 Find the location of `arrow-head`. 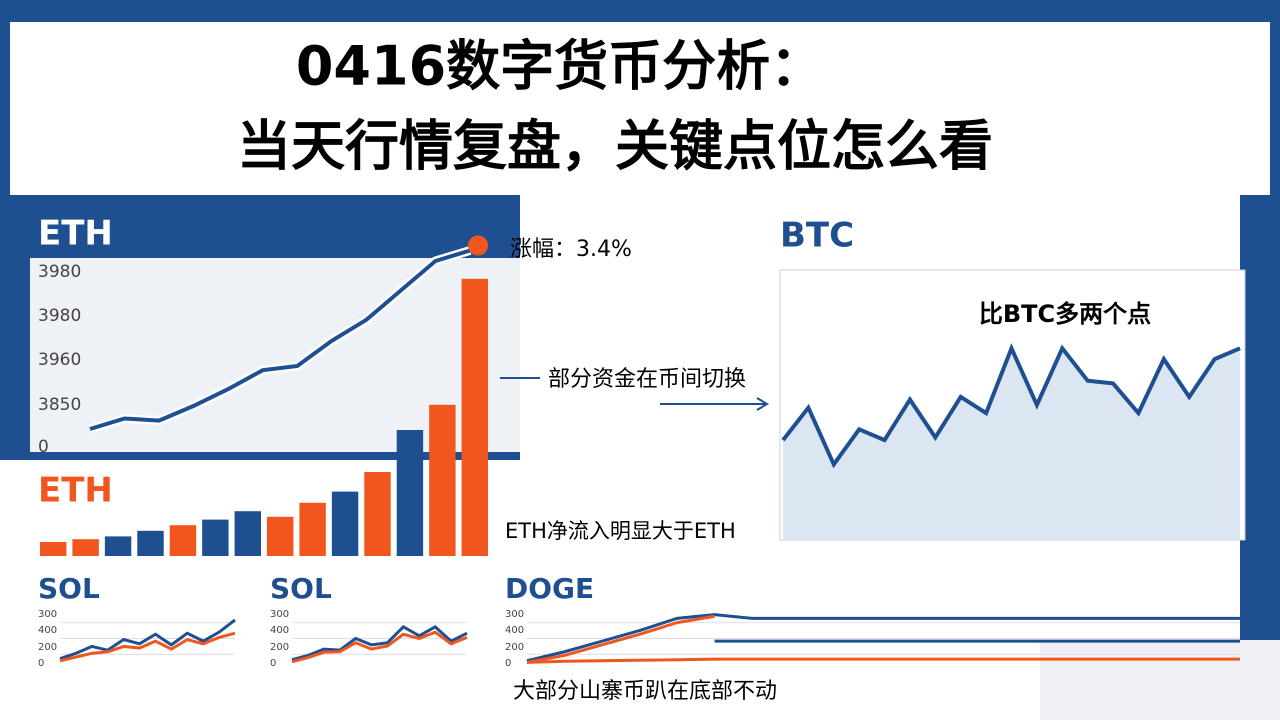

arrow-head is located at coordinates (762, 404).